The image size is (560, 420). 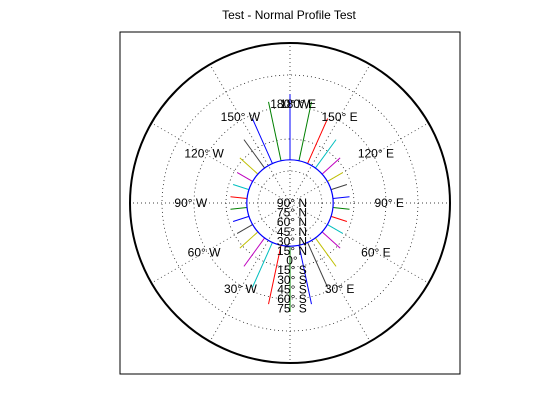 What do you see at coordinates (292, 251) in the screenshot?
I see `grid-label: 15° N` at bounding box center [292, 251].